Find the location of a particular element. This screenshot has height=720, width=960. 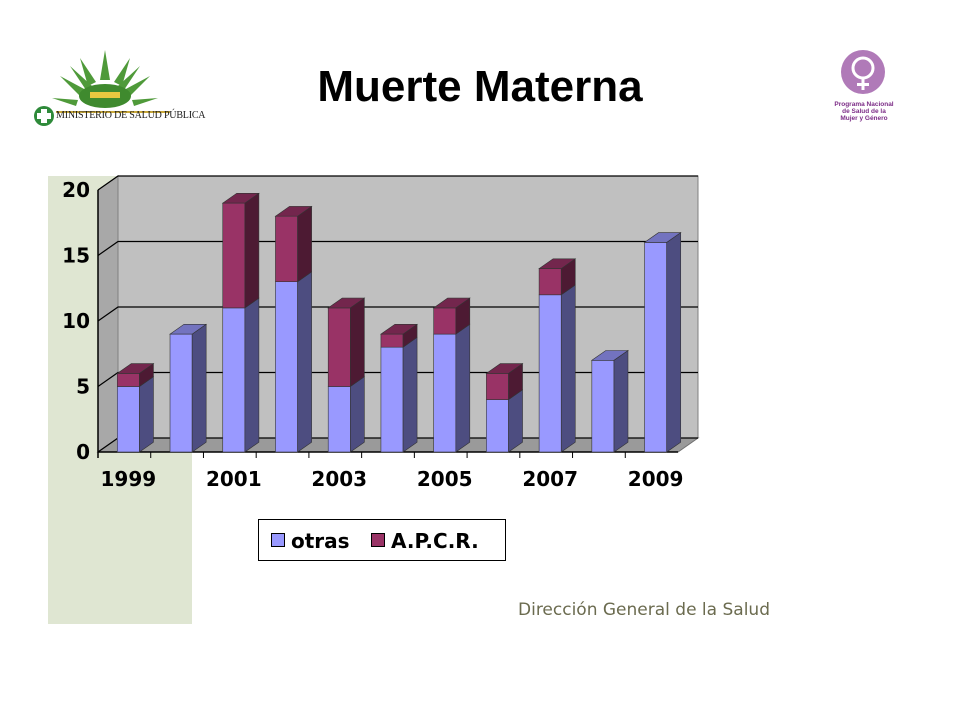

bar-side-2001-A.P.C.R. is located at coordinates (252, 250).